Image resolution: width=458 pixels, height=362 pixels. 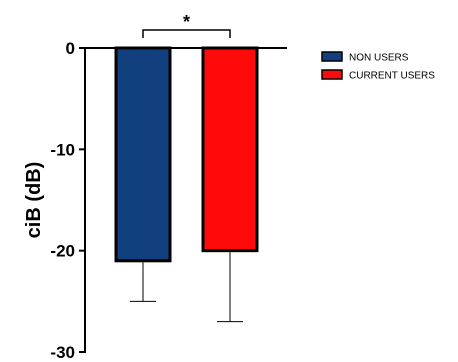 I want to click on y-axis-label: ciB (dB), so click(x=34, y=200).